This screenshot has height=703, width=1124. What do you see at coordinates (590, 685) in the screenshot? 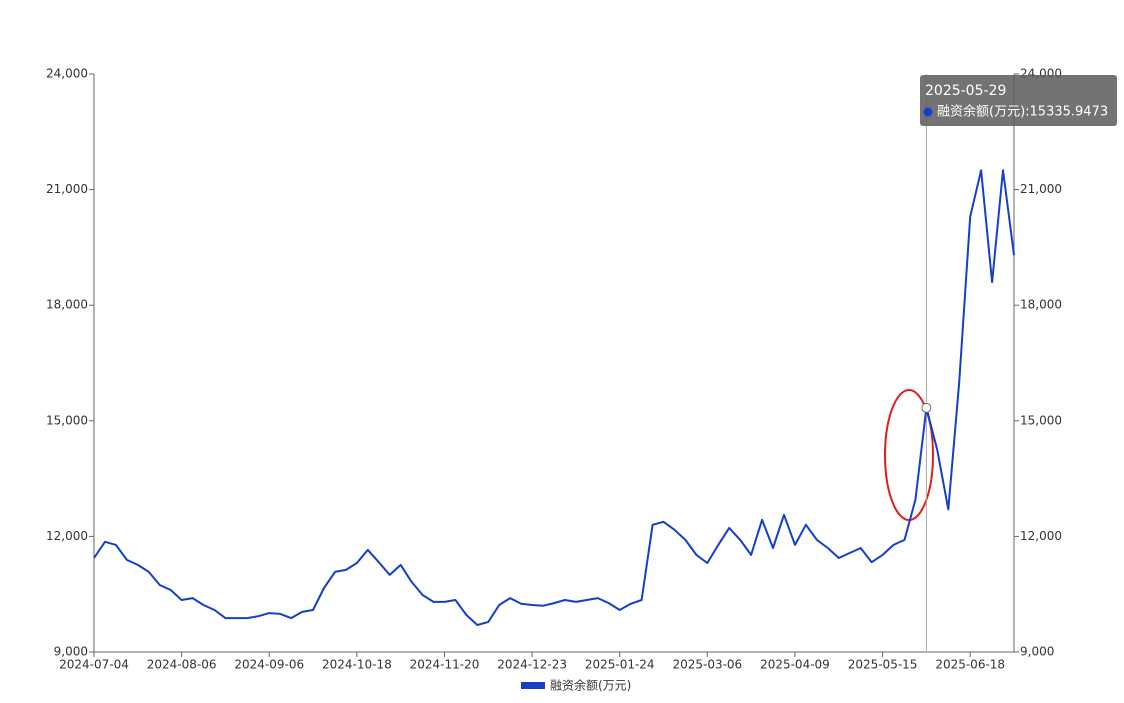
I see `legend-label: 融资余额(万元)` at bounding box center [590, 685].